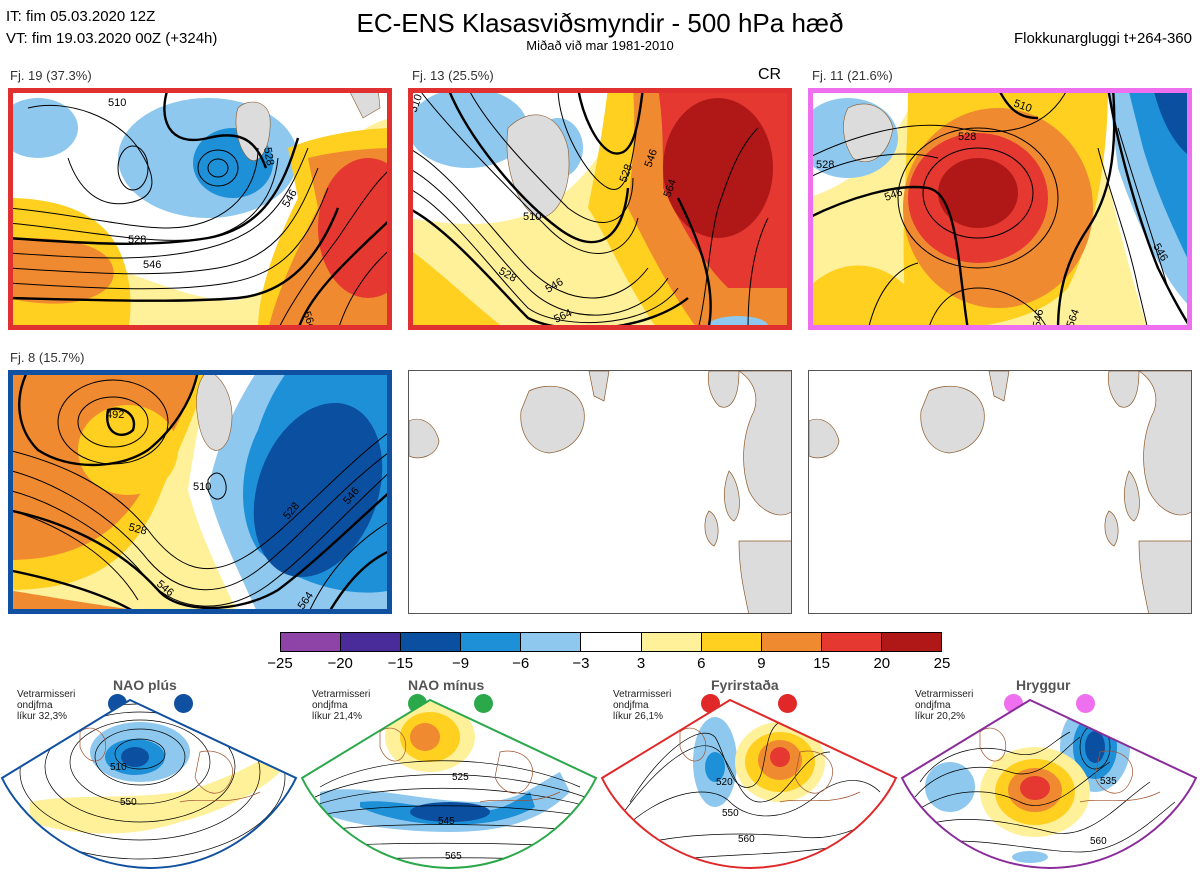 The image size is (1200, 876). Describe the element at coordinates (1085, 703) in the screenshot. I see `regime-4-marker` at that location.